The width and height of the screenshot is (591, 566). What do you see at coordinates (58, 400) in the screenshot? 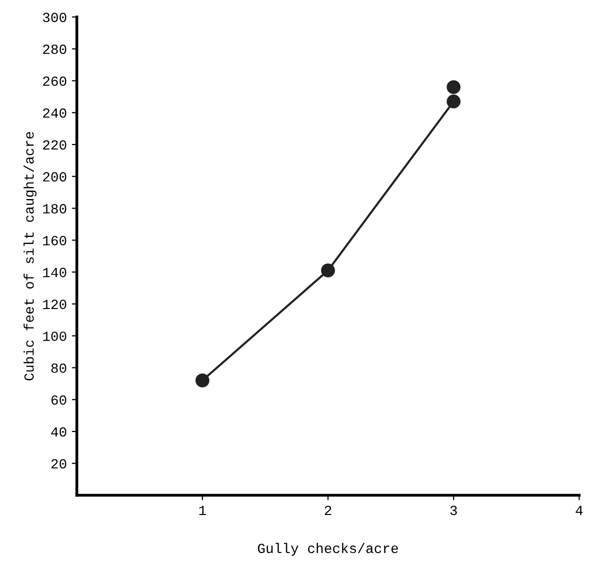
I see `y-tick-label: 60` at bounding box center [58, 400].